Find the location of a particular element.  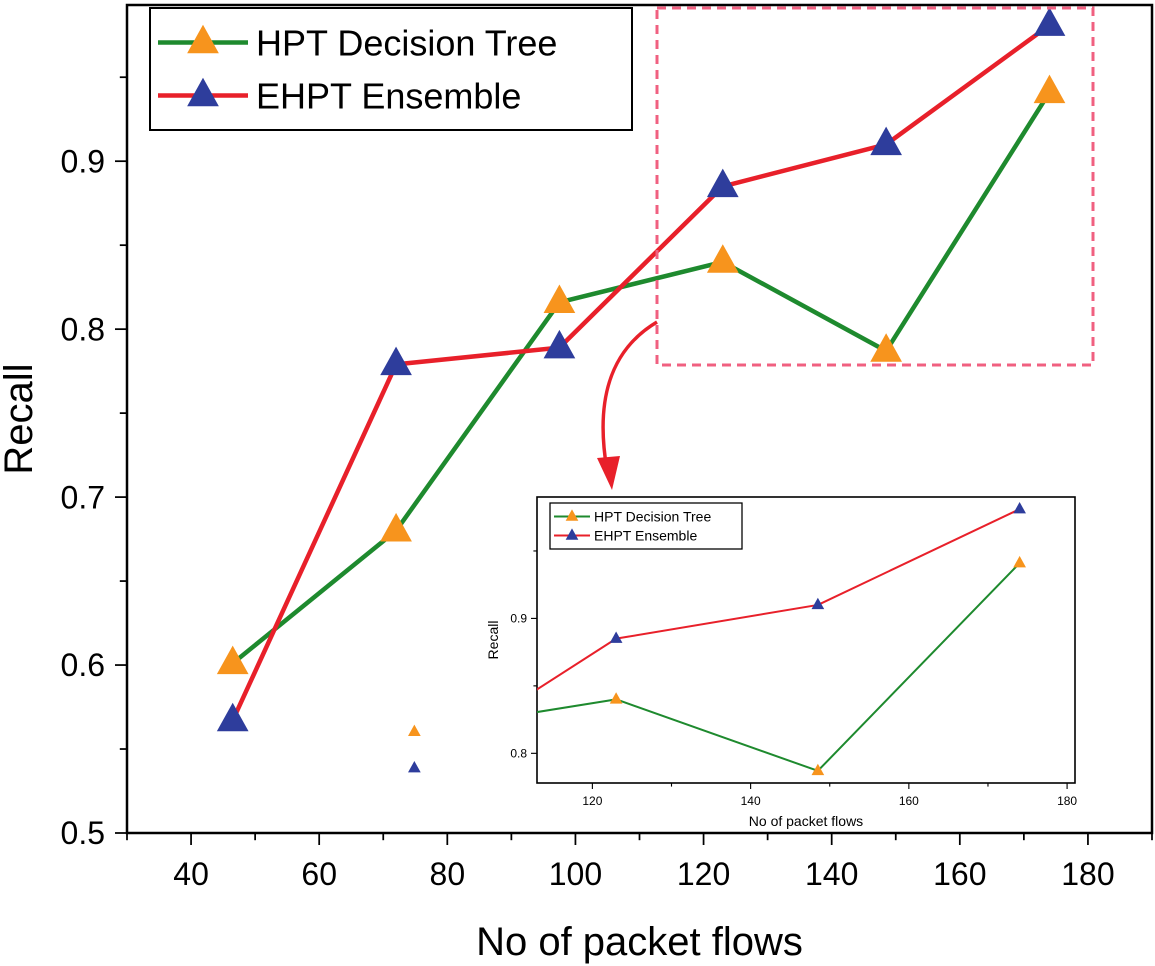

zoom-region-box is located at coordinates (875, 186).